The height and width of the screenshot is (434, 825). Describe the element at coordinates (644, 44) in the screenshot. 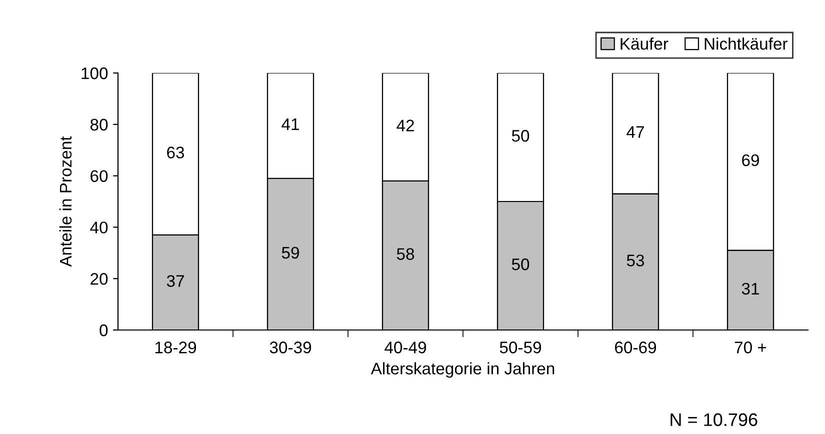

I see `legend-label: Käufer` at that location.